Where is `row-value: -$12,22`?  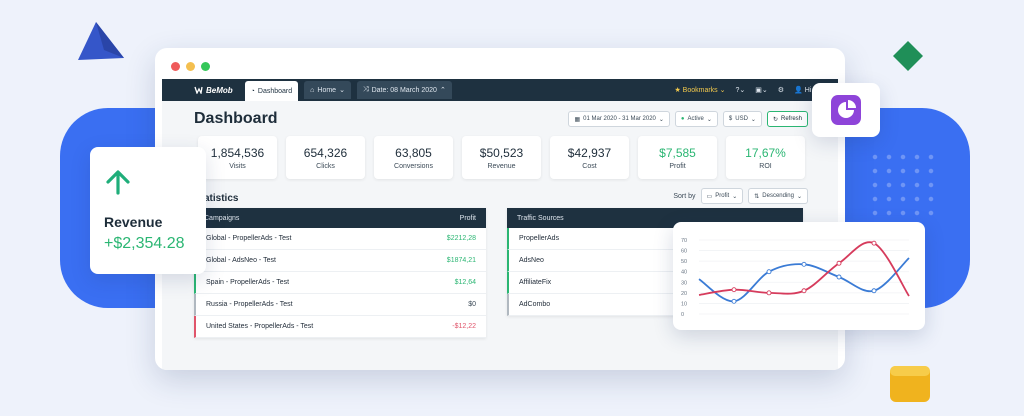
row-value: -$12,22 is located at coordinates (464, 326).